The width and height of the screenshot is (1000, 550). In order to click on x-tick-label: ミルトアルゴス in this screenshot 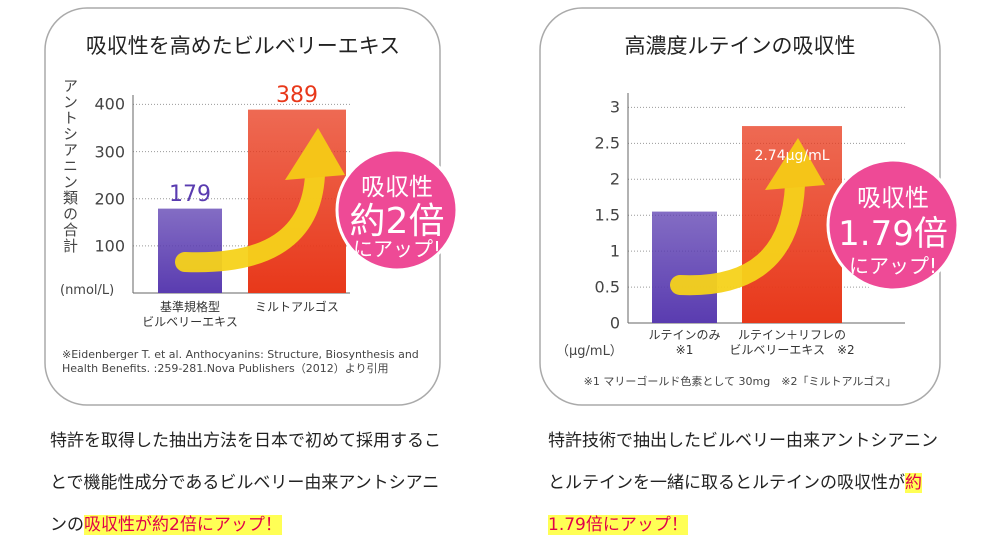, I will do `click(297, 307)`.